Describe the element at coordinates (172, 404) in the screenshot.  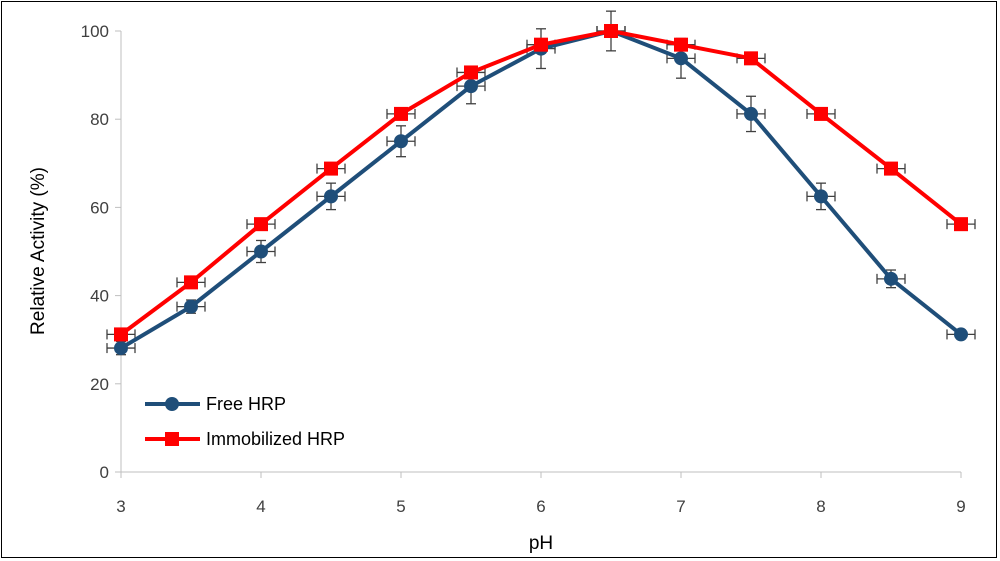
I see `legend-marker-free-hrp` at that location.